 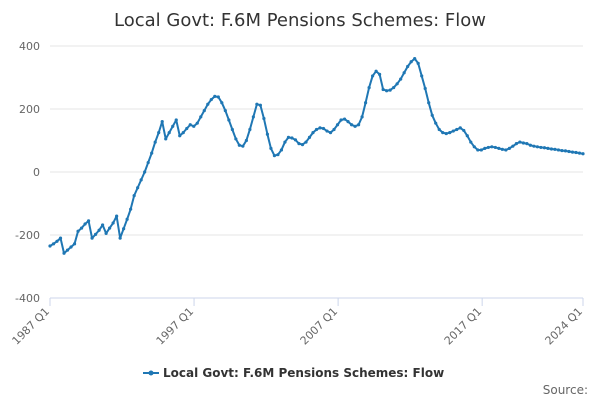 I want to click on source-credit: Source:, so click(x=565, y=390).